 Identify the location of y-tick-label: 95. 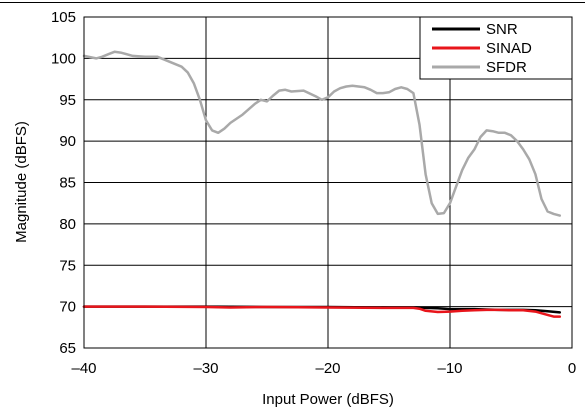
(67, 100).